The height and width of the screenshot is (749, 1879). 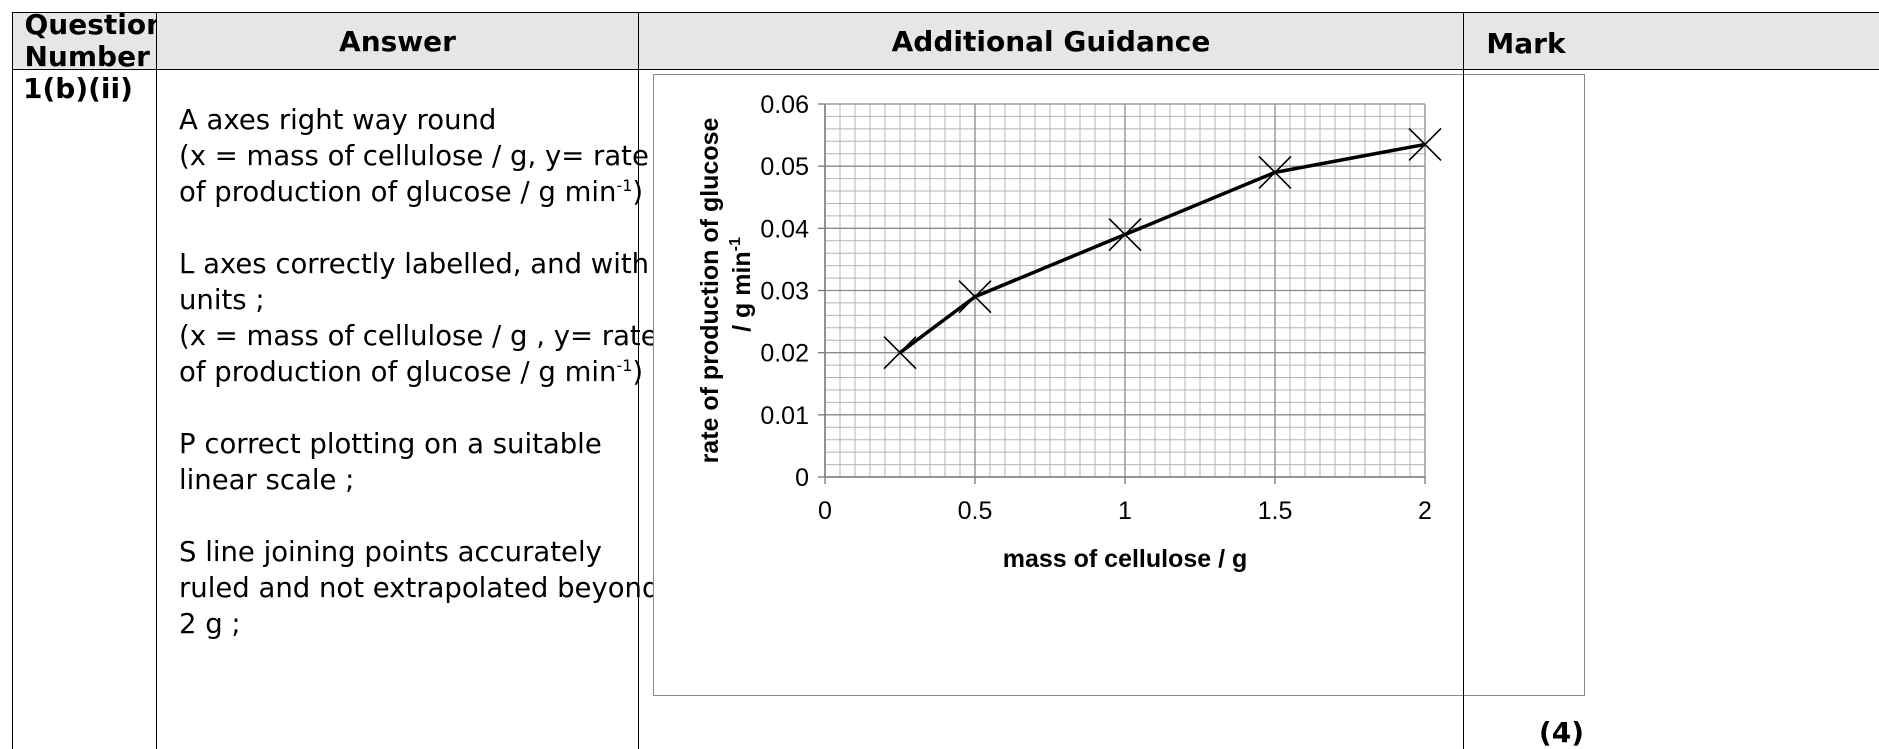 I want to click on y-tick-label: 0.02, so click(x=784, y=354).